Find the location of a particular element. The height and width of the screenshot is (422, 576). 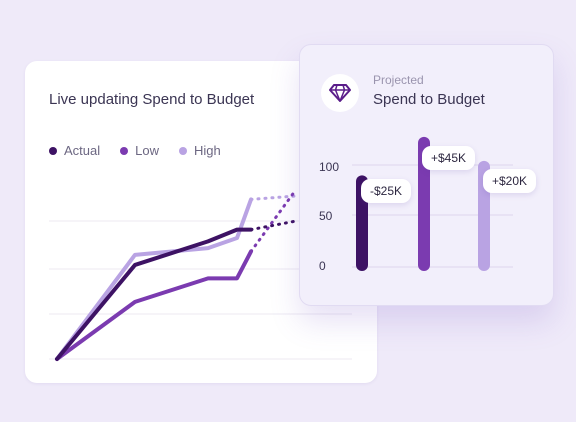

bar-data-label: -$25K is located at coordinates (386, 191).